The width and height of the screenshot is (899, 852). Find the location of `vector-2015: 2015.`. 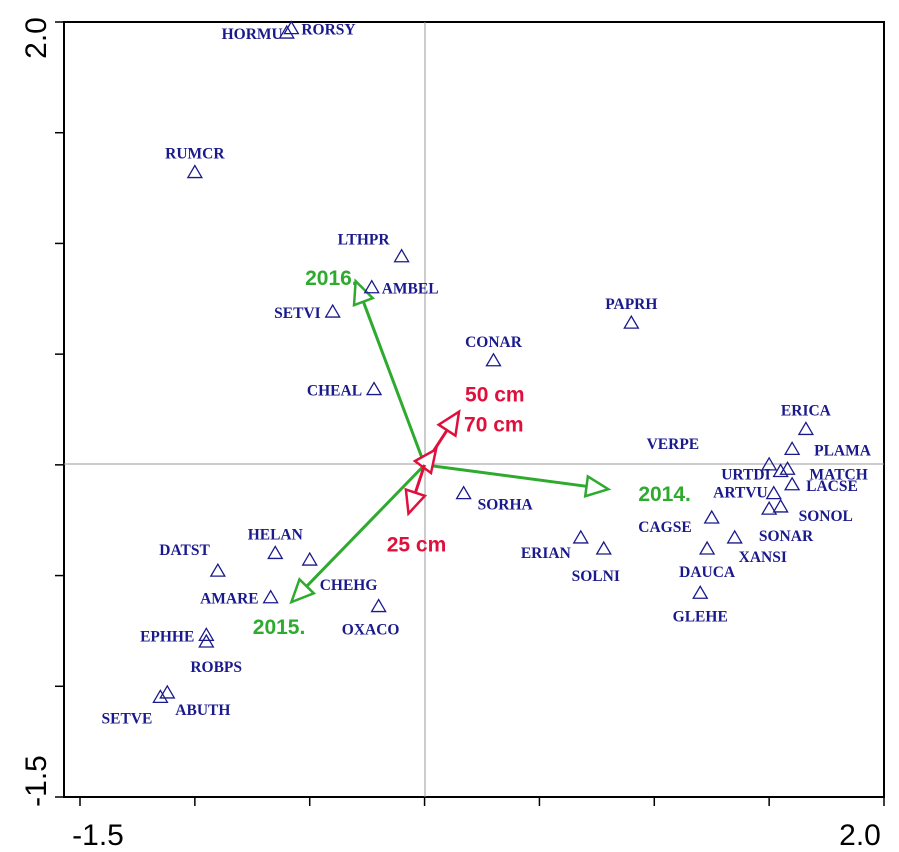

vector-2015: 2015. is located at coordinates (339, 551).